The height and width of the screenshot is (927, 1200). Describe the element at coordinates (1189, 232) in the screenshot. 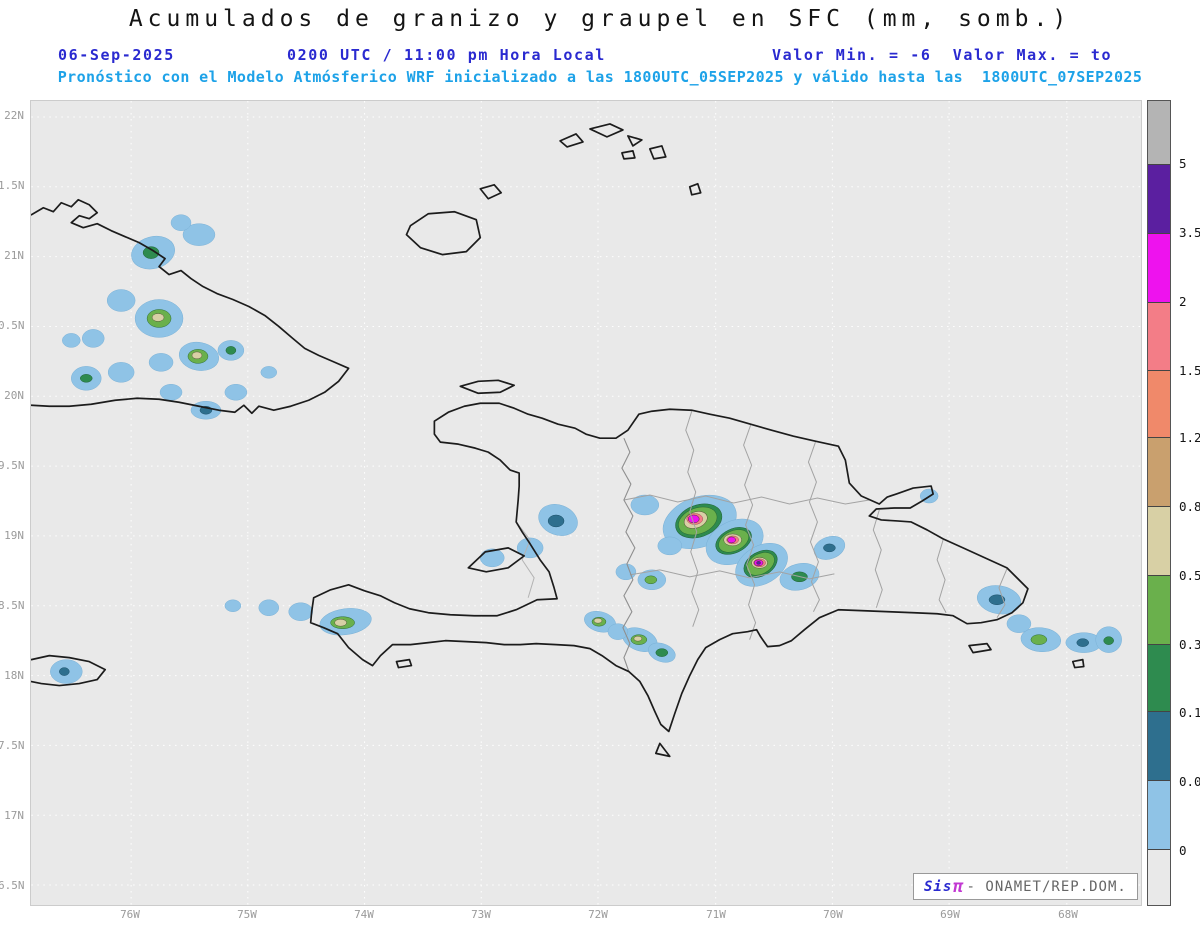

I see `colorbar-tick: 3.5` at that location.